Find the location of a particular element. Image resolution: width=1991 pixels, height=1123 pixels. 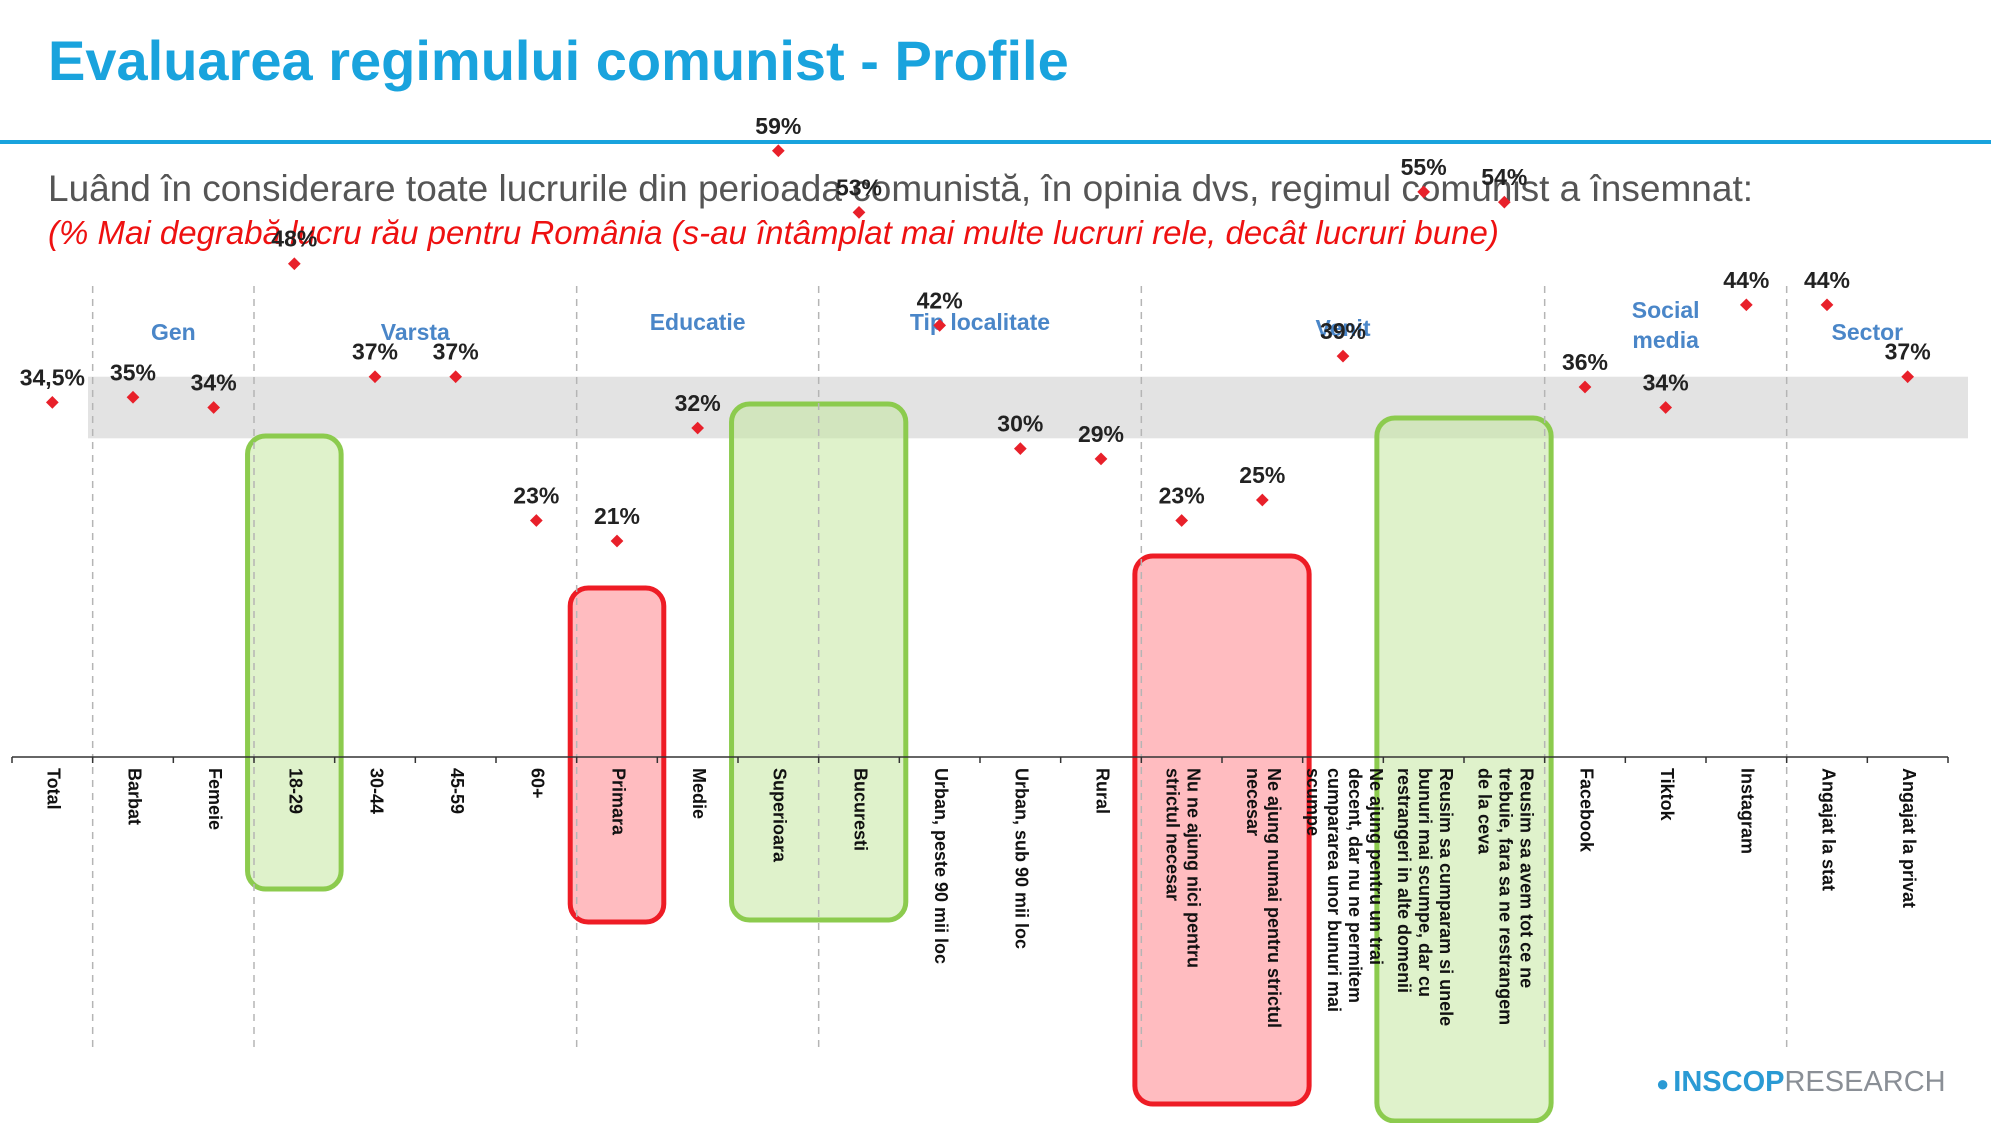

category-label: Ne ajung numai pentru strictulnecesar is located at coordinates (1263, 898).